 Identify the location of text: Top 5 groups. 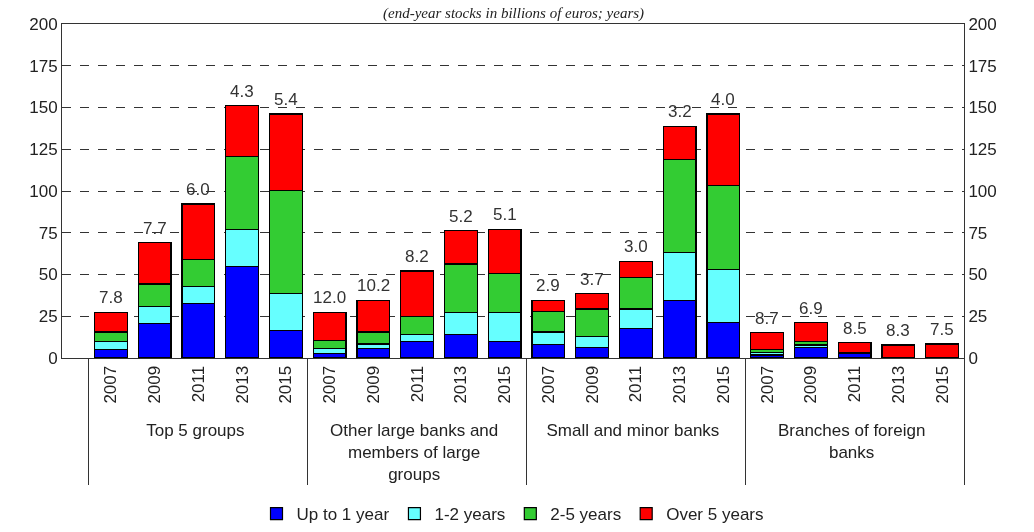
(195, 431).